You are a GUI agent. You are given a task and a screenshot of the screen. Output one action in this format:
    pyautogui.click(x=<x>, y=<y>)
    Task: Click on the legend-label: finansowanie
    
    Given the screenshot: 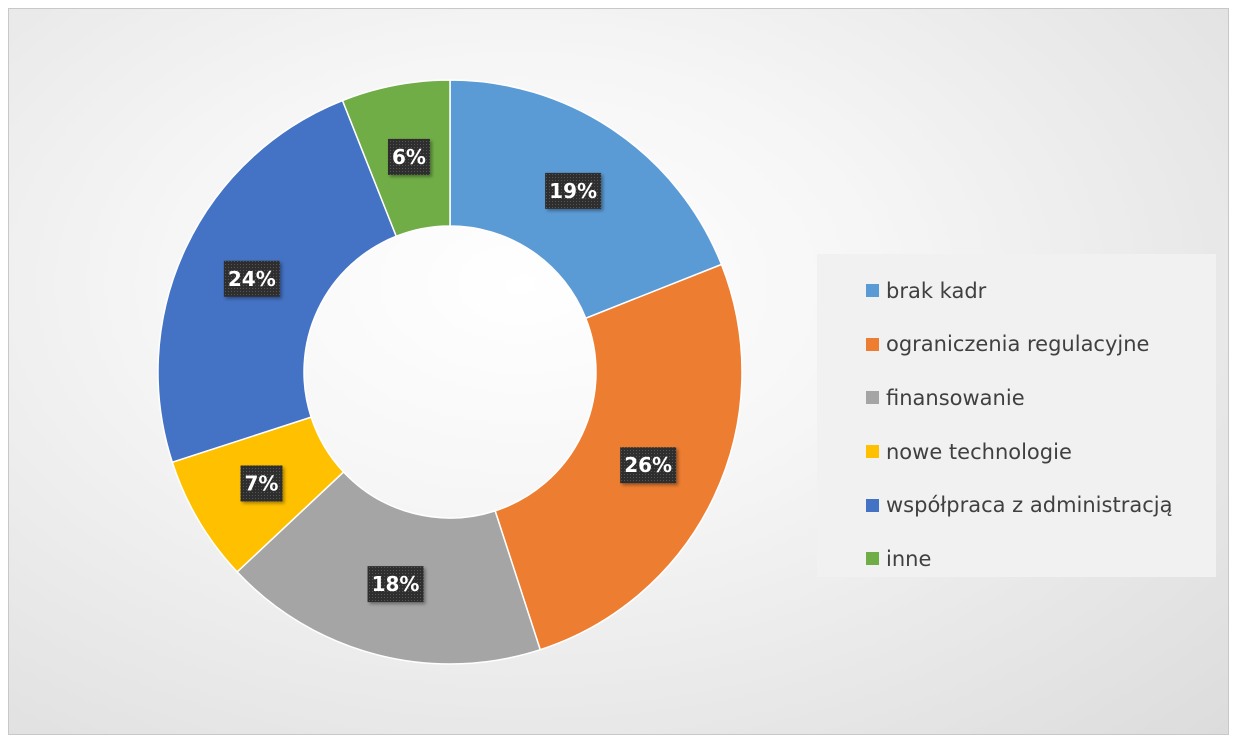 What is the action you would take?
    pyautogui.click(x=955, y=397)
    